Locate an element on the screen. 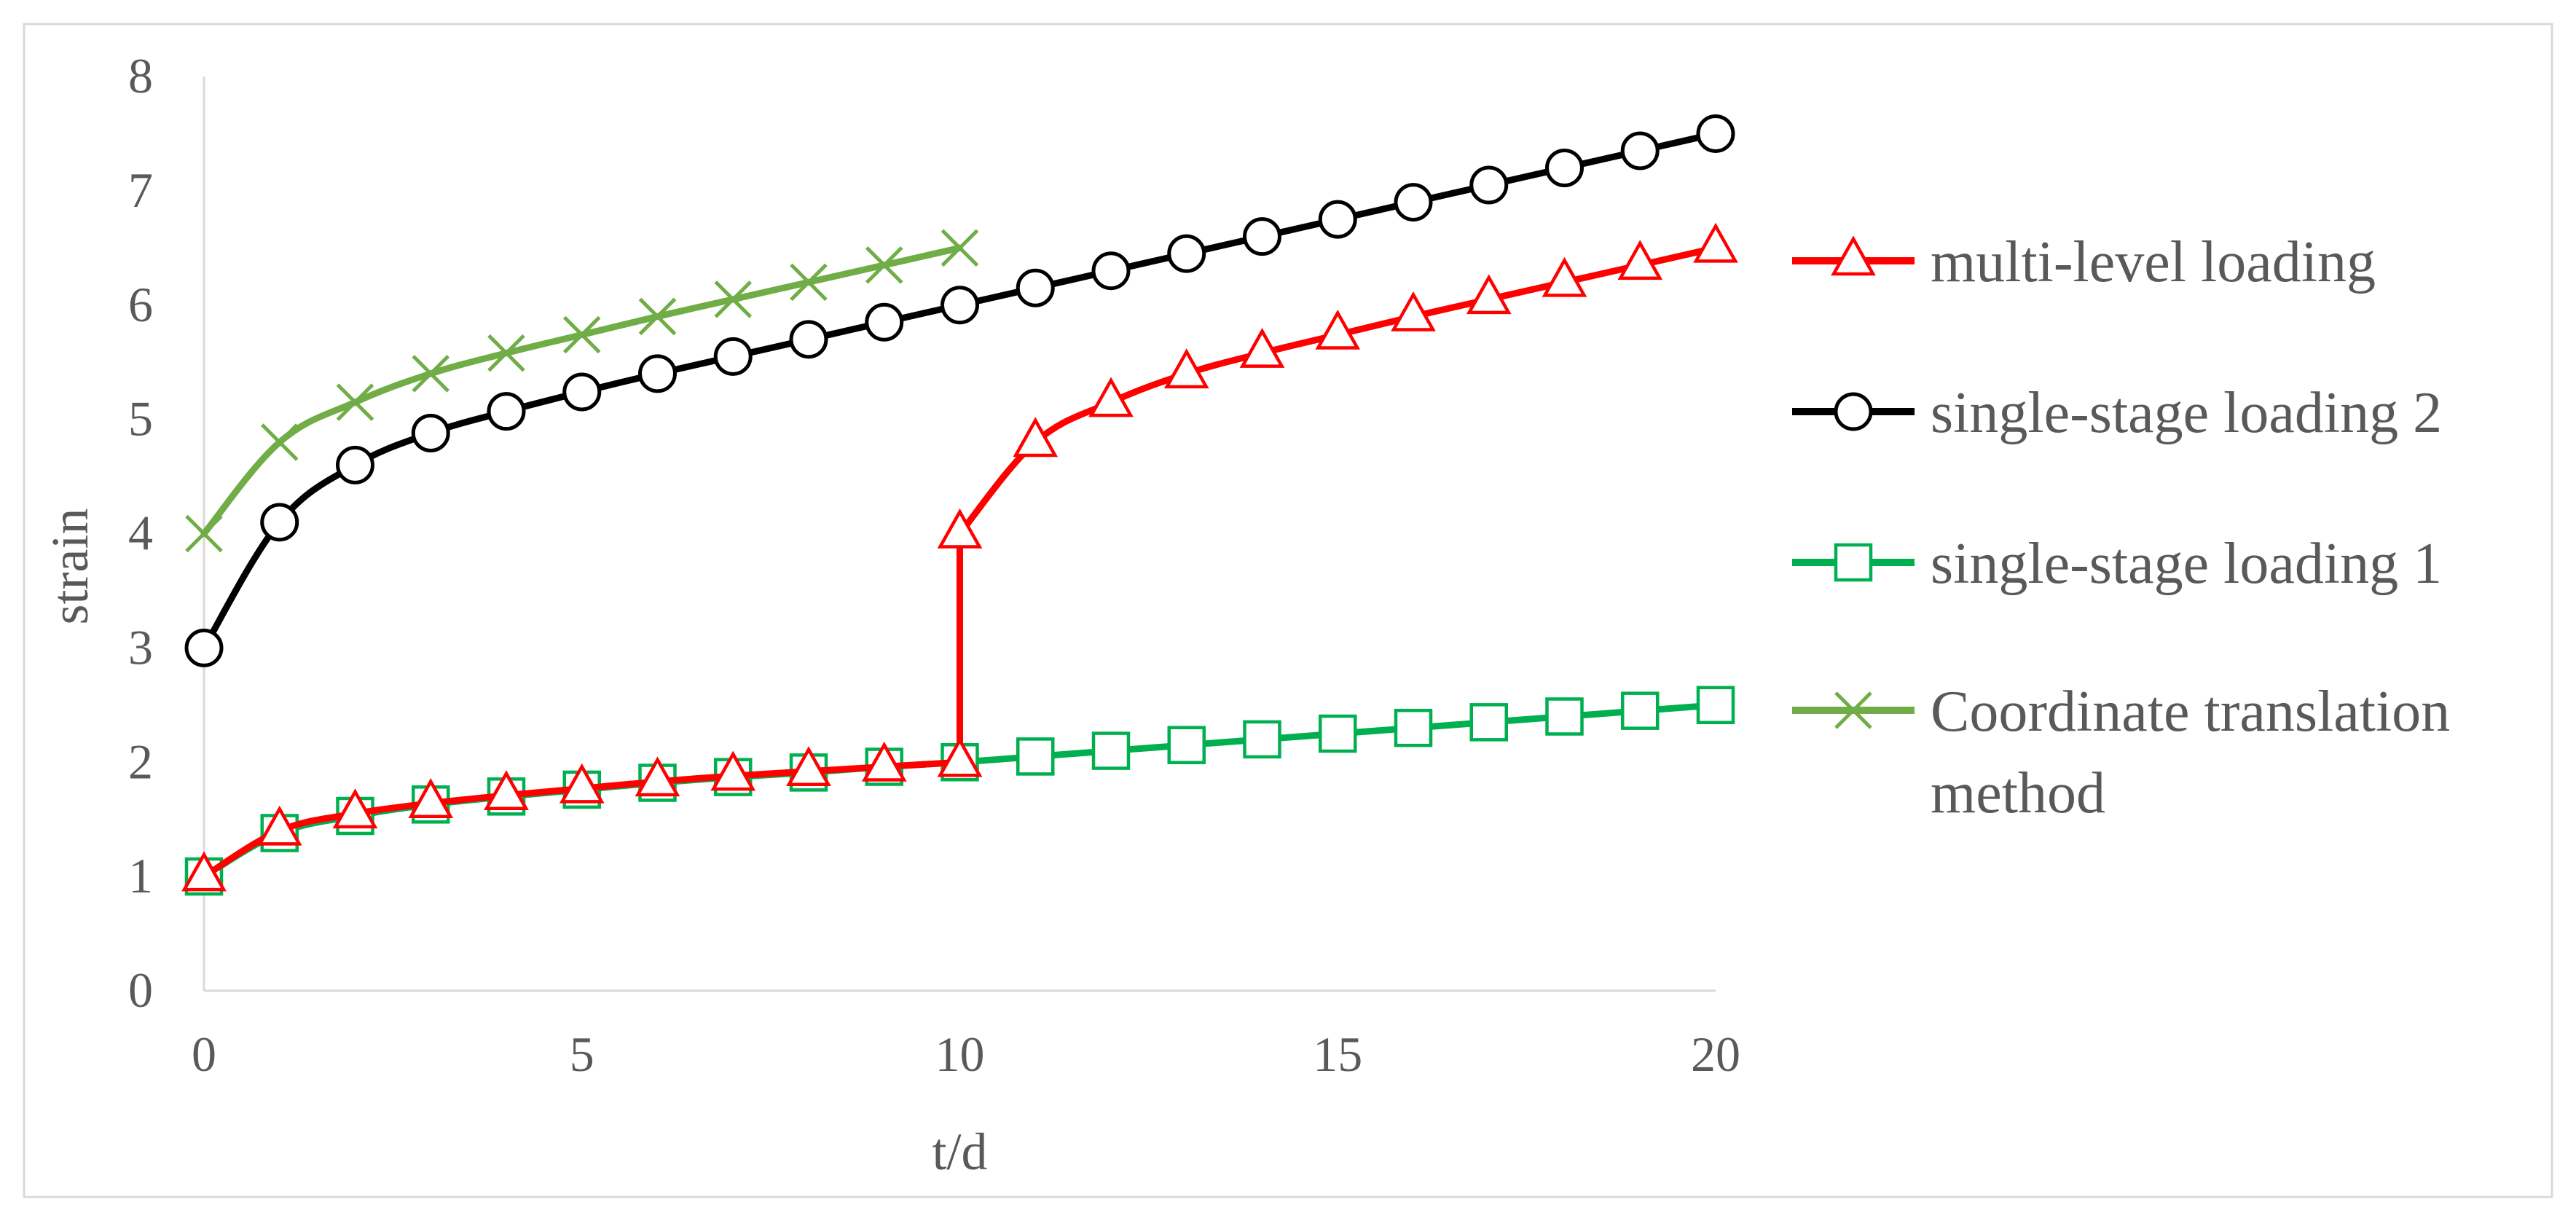  y-tick-label: 5 is located at coordinates (140, 419).